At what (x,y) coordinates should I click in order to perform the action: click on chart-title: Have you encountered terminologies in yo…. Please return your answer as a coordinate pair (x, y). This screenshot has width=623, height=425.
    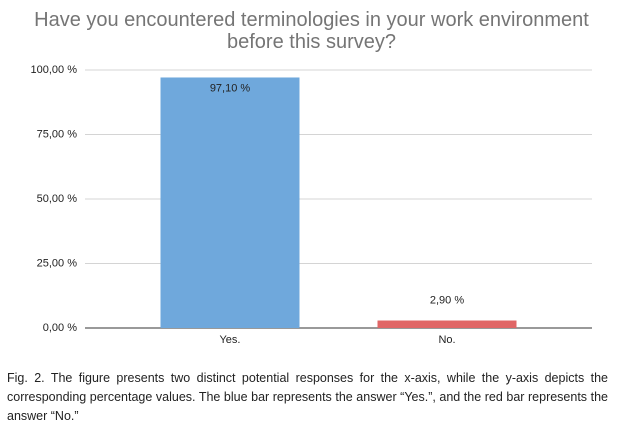
    Looking at the image, I should click on (311, 31).